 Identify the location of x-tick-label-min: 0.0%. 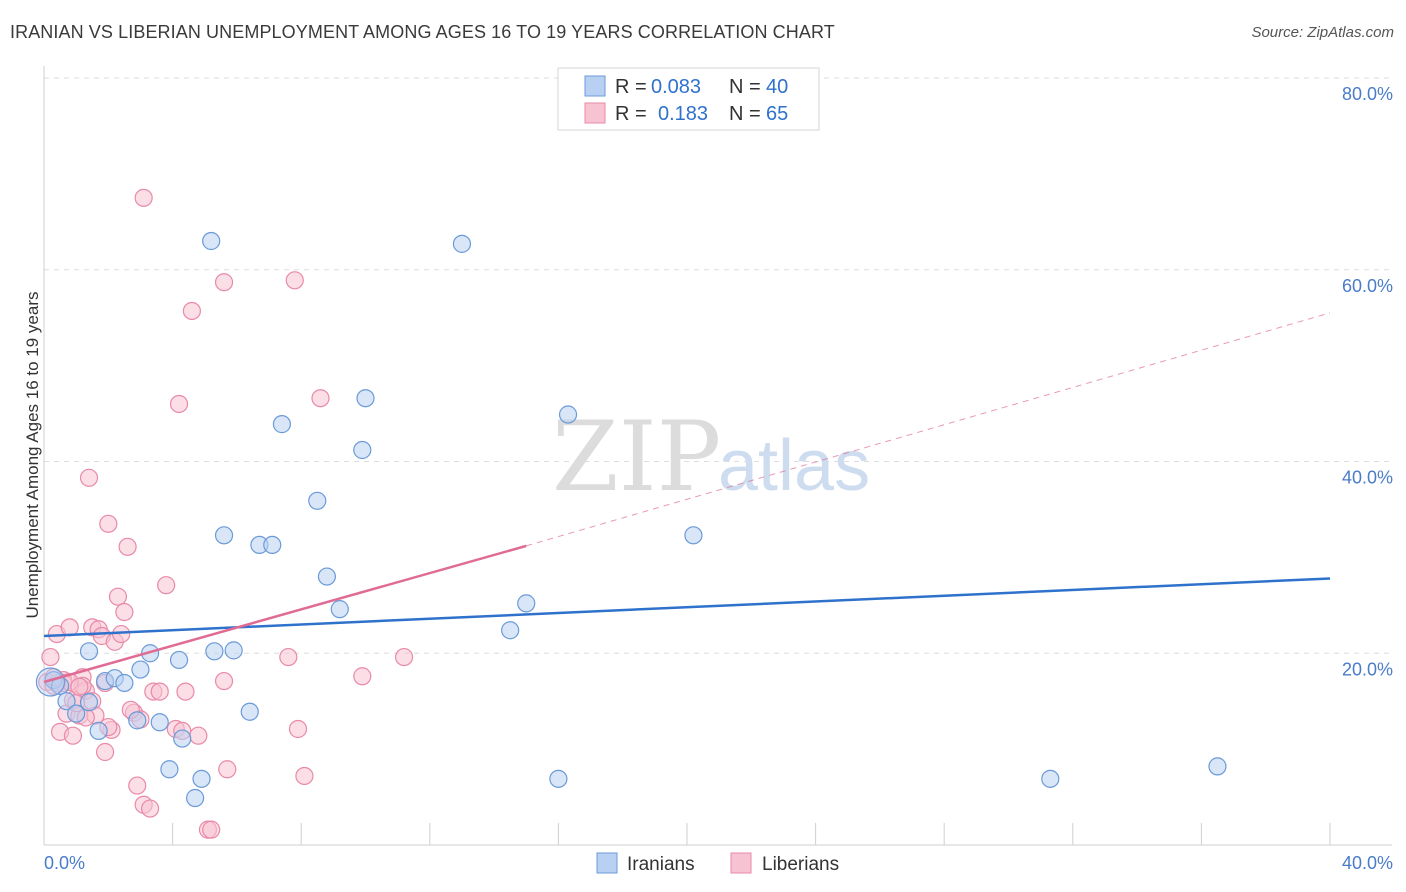
(64, 863).